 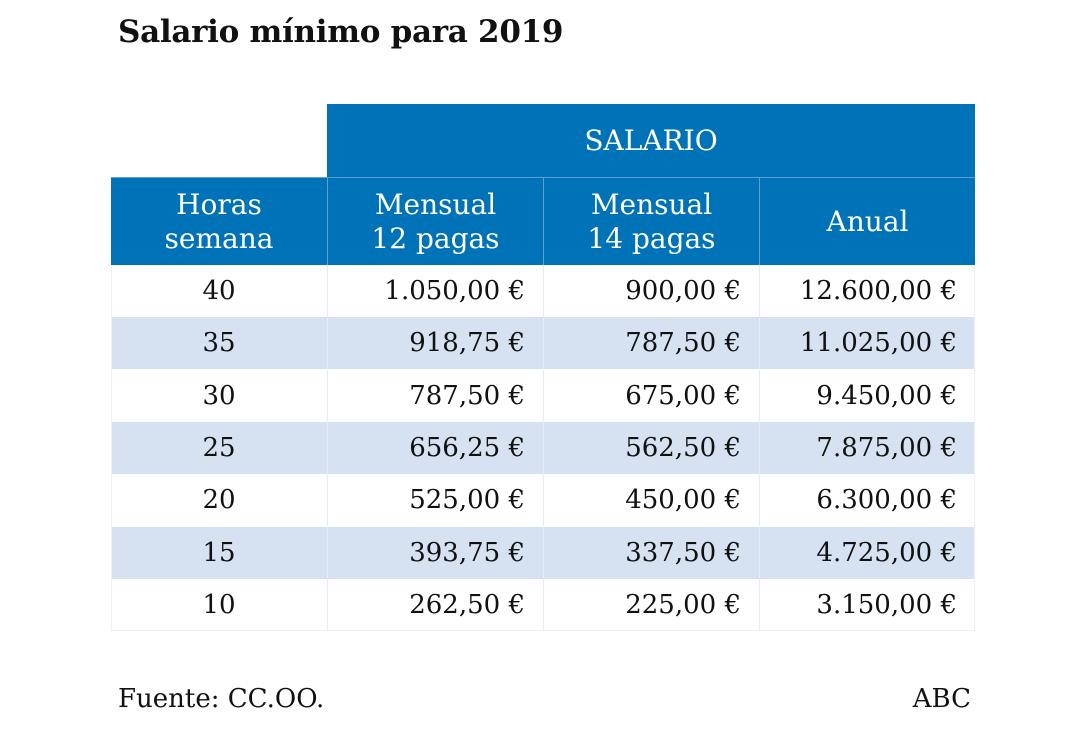 What do you see at coordinates (651, 604) in the screenshot?
I see `salary-cell: 225,00 €` at bounding box center [651, 604].